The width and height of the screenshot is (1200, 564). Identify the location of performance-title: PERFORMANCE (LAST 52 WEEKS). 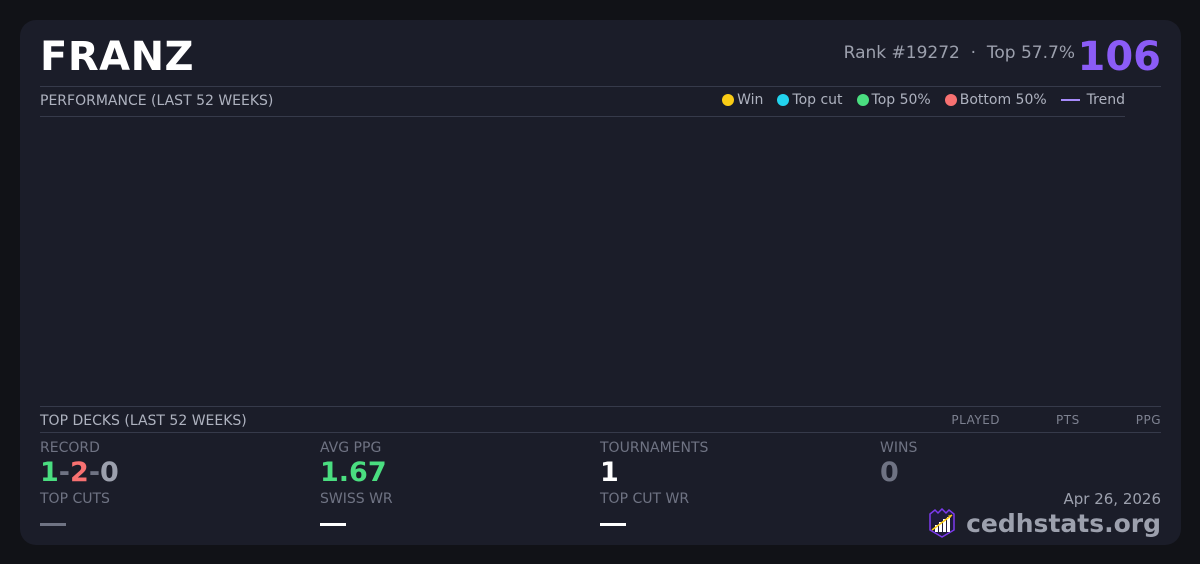
(157, 101).